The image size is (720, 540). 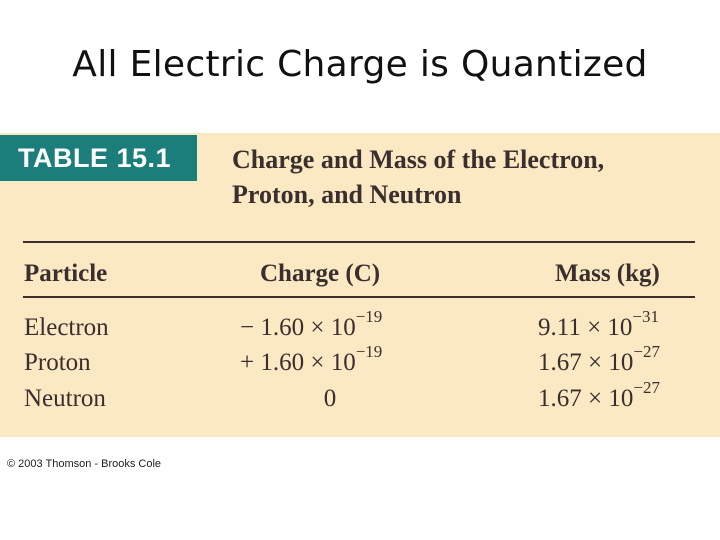 I want to click on table-row-neutron-charge: 0, so click(x=330, y=399).